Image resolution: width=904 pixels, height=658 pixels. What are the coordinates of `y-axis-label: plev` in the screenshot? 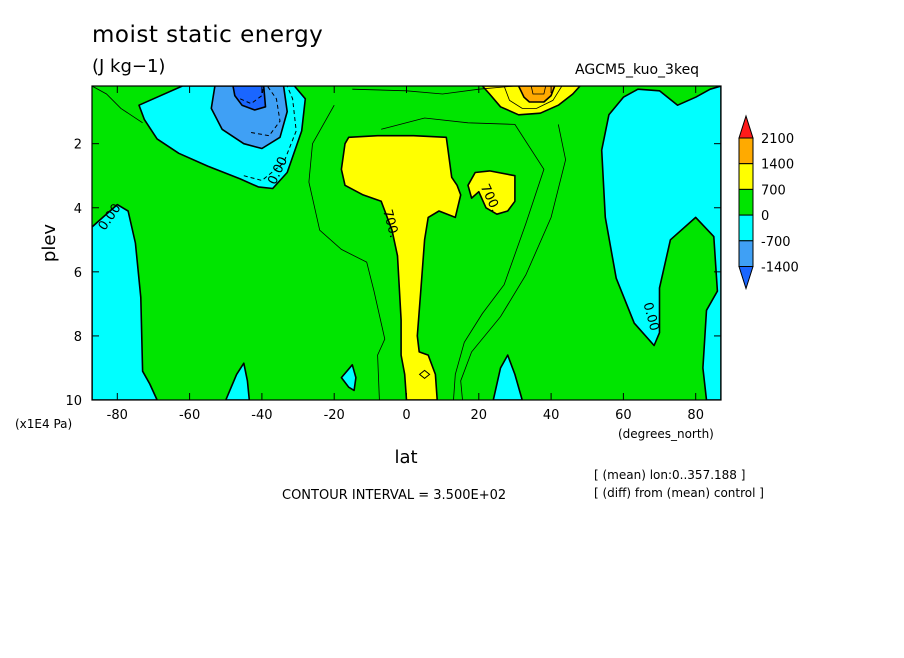 It's located at (49, 243).